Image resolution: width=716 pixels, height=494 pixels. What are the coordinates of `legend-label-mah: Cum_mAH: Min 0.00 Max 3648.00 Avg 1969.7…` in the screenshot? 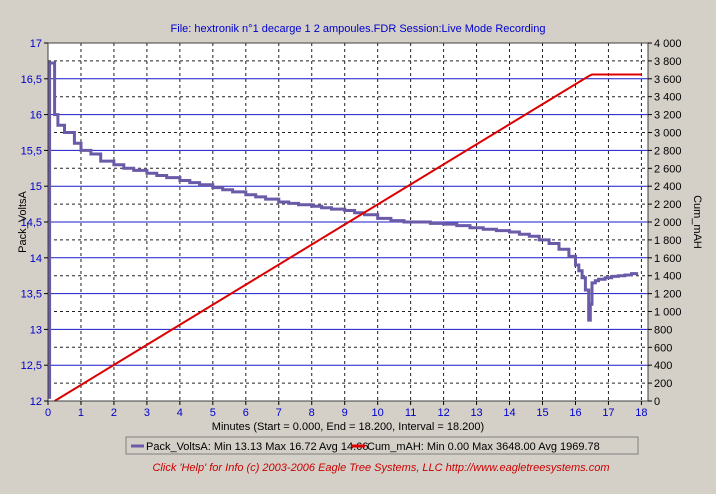 It's located at (483, 447).